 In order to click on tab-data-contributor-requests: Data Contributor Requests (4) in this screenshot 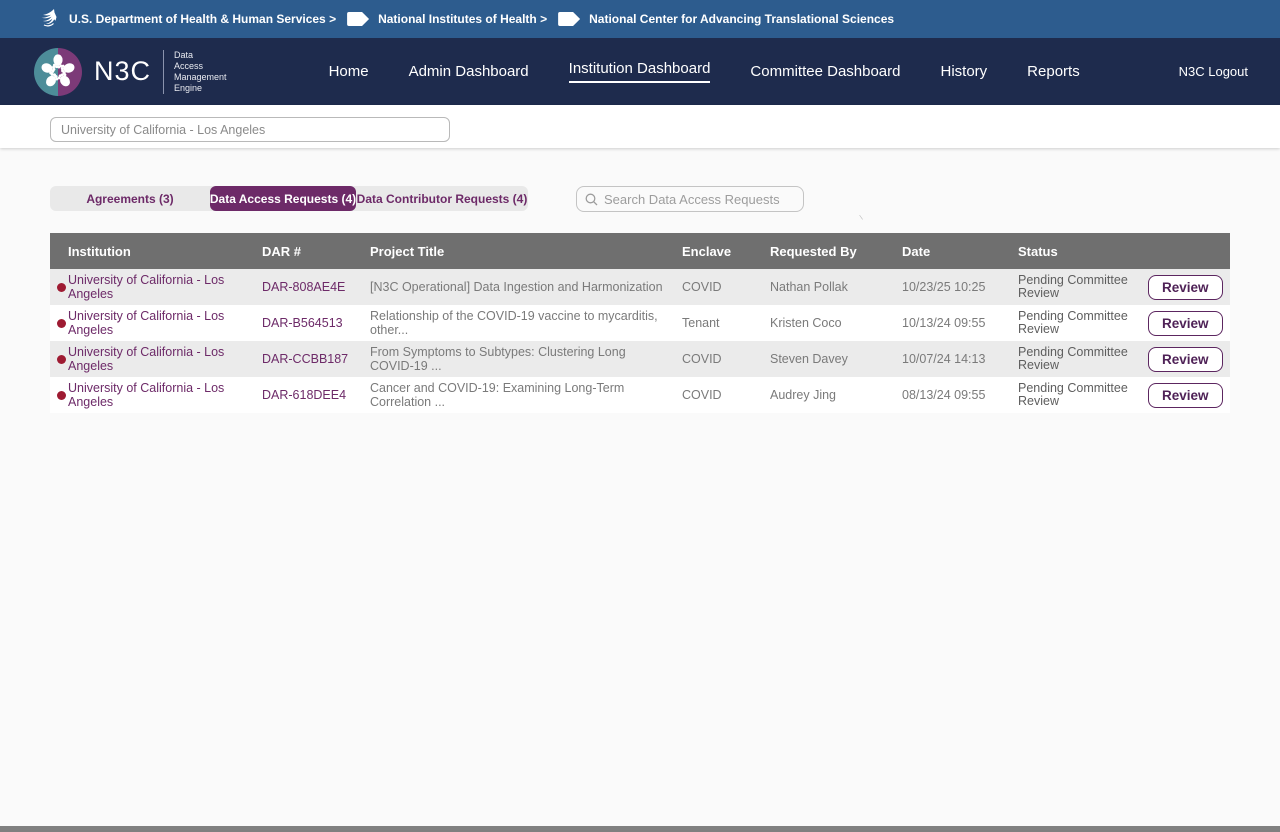, I will do `click(442, 198)`.